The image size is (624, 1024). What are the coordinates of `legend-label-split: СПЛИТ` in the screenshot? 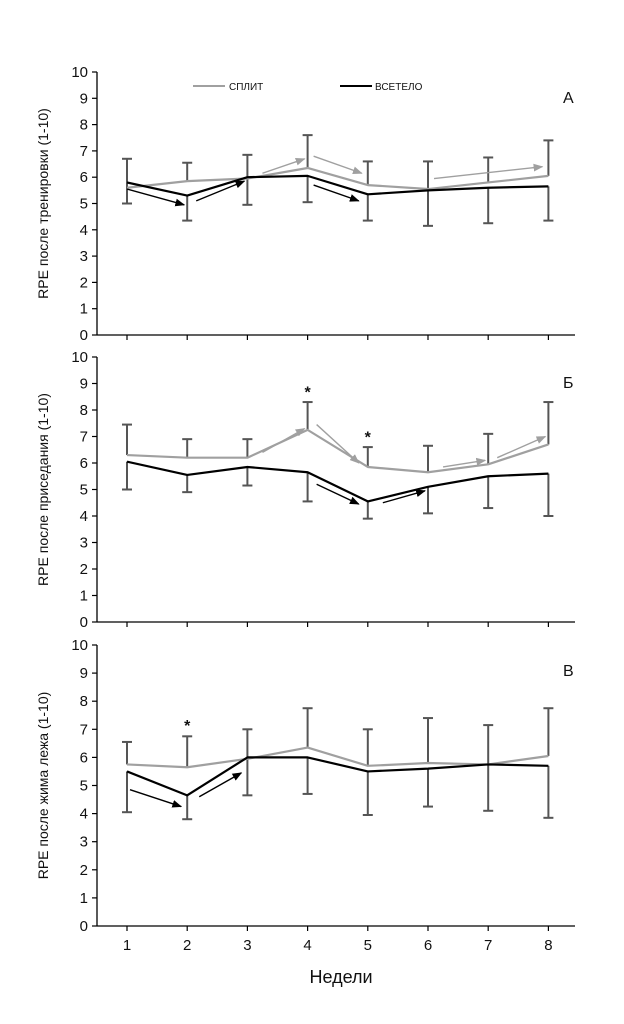 It's located at (246, 87).